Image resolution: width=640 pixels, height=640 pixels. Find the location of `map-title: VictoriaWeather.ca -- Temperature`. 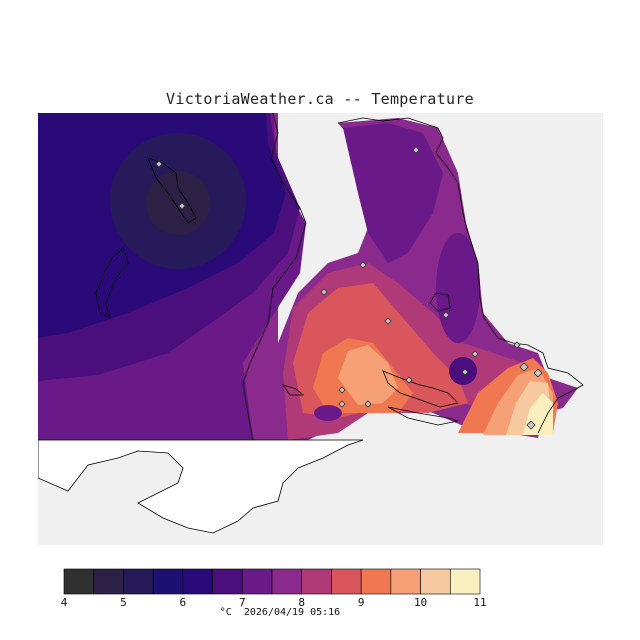

map-title: VictoriaWeather.ca -- Temperature is located at coordinates (320, 99).